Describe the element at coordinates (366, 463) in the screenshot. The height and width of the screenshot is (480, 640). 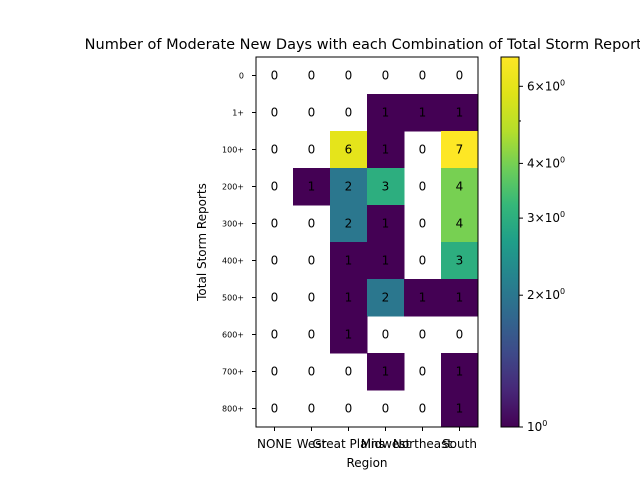
I see `x-axis-label: Region` at that location.